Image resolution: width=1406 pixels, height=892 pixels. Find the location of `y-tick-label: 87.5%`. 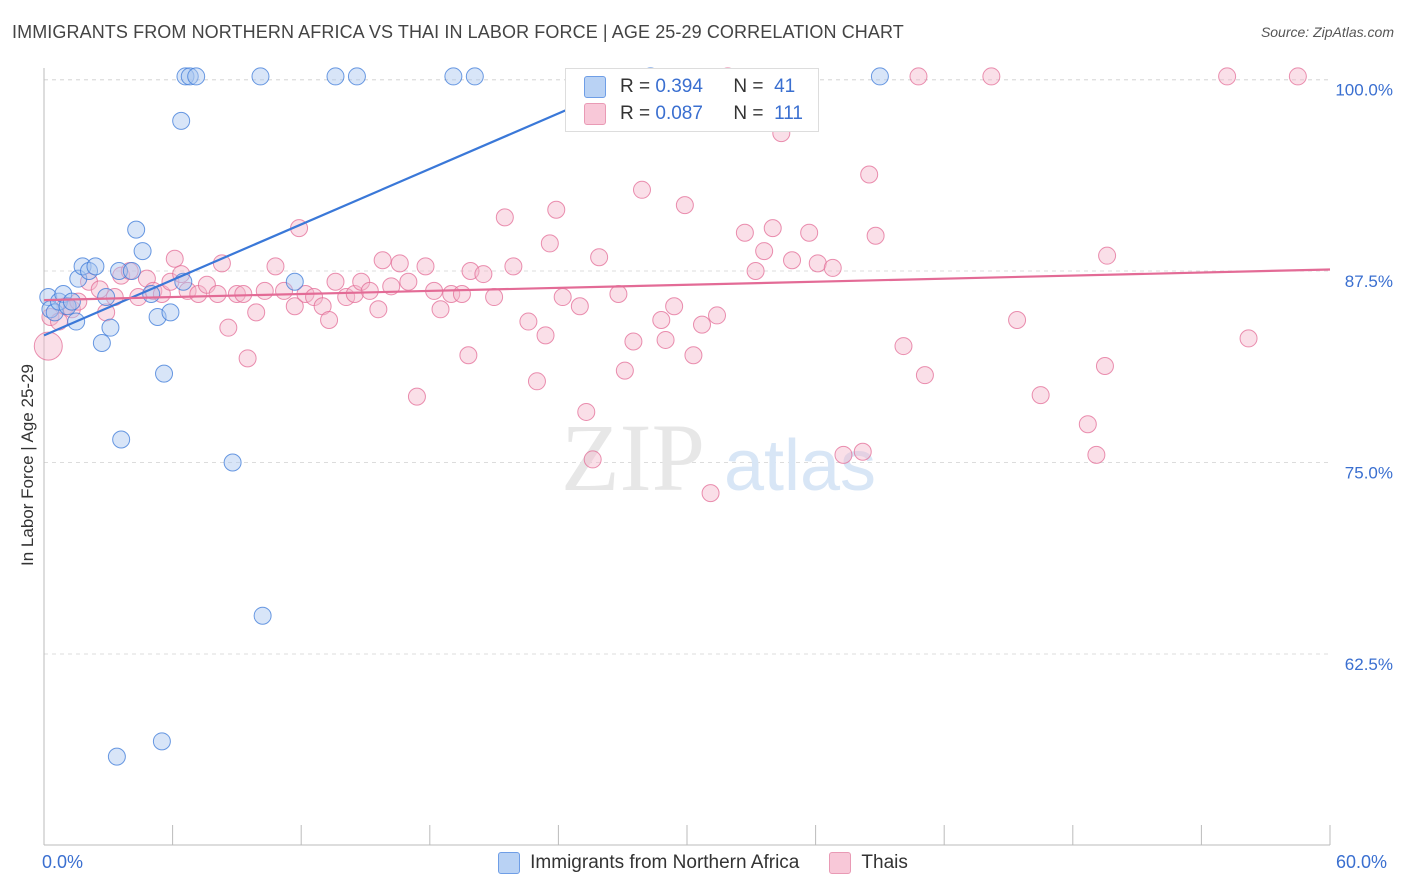

y-tick-label: 87.5% is located at coordinates (1369, 281).